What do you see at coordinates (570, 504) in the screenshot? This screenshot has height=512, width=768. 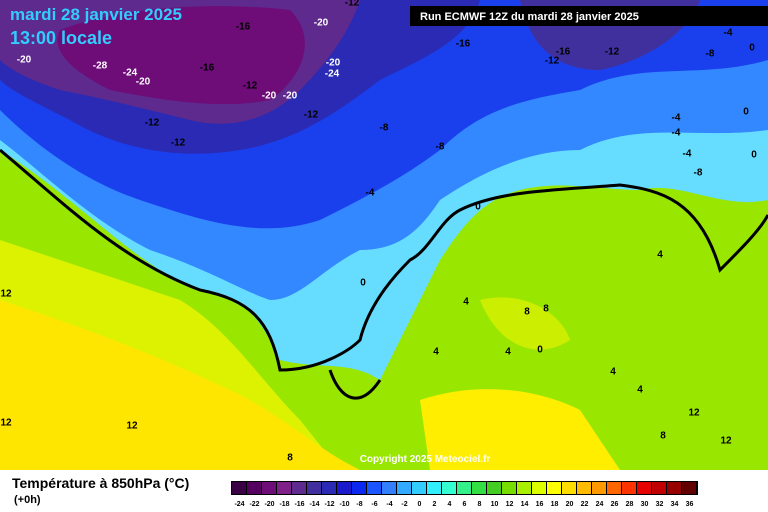 I see `legend-label: 20` at bounding box center [570, 504].